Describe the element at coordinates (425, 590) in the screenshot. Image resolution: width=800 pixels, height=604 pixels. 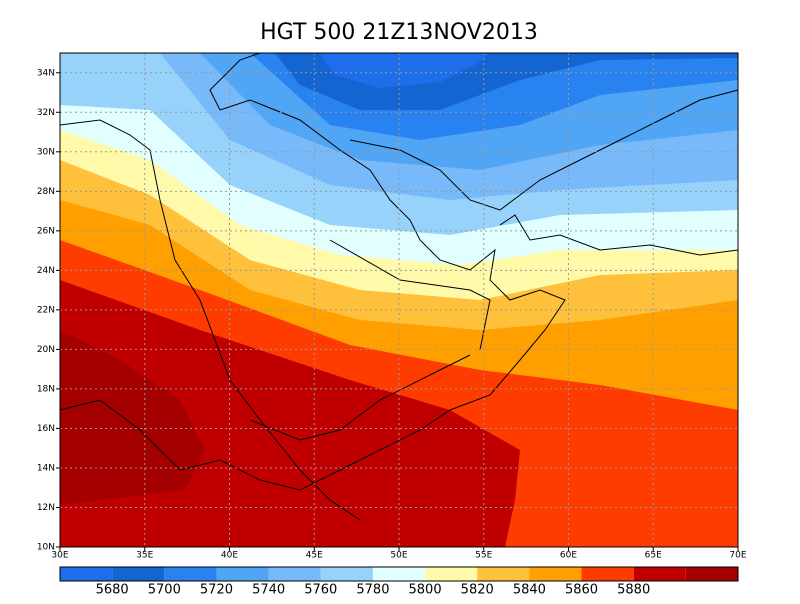
I see `colorbar-label: 5800` at that location.